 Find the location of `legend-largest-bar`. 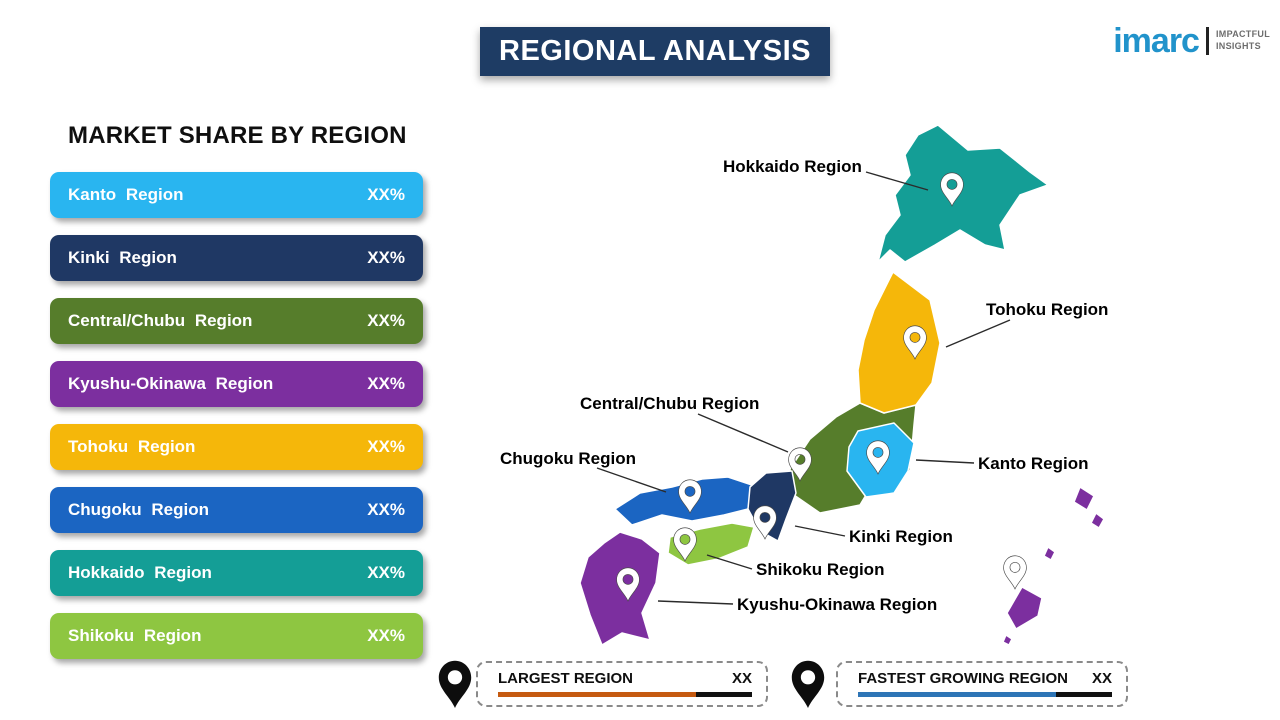

legend-largest-bar is located at coordinates (625, 694).